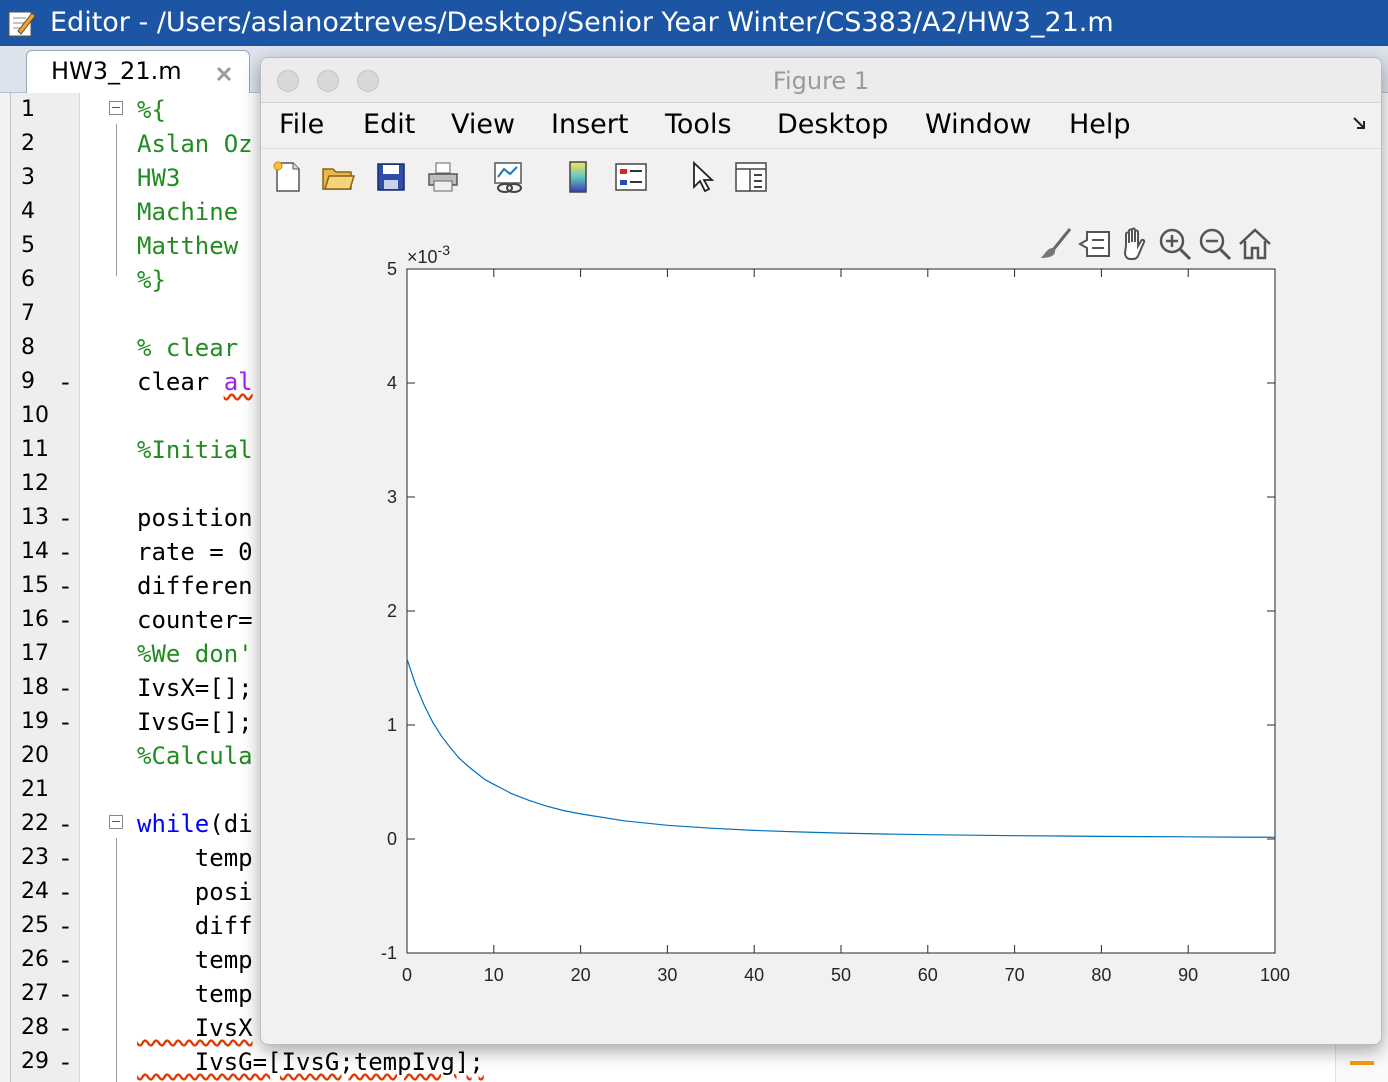 This screenshot has width=1388, height=1082. What do you see at coordinates (35, 823) in the screenshot?
I see `line-number: 22` at bounding box center [35, 823].